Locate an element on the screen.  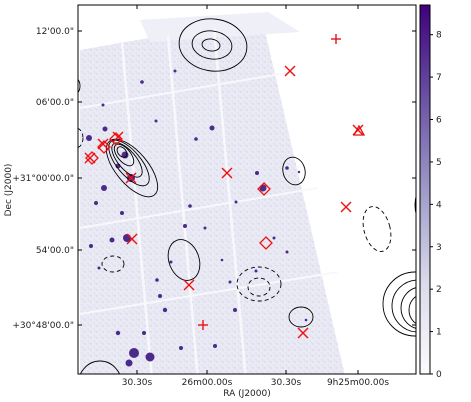
y-tick-label: 12'00.0" is located at coordinates (55, 32).